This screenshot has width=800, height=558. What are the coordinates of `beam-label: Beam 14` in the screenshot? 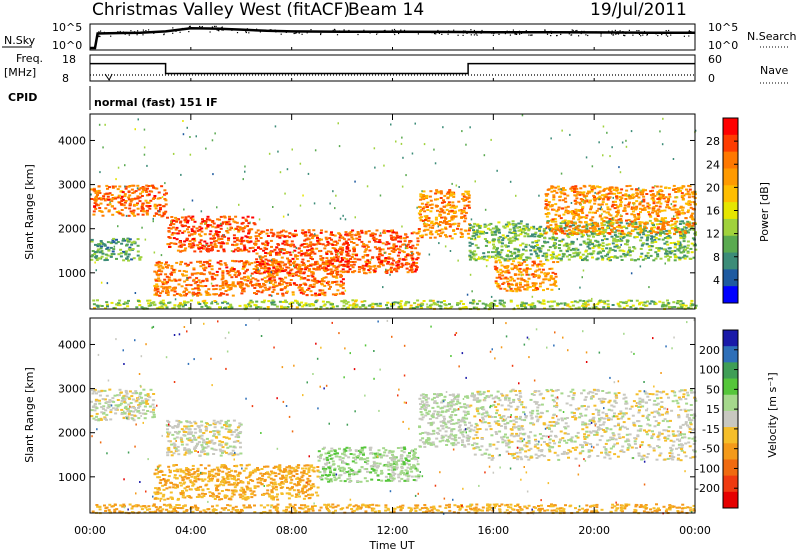 It's located at (386, 10).